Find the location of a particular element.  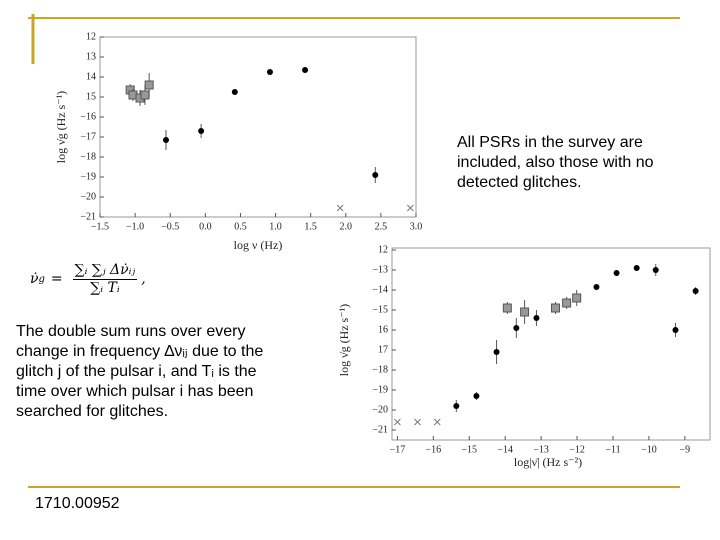

x-tick-label: −14 is located at coordinates (505, 449).